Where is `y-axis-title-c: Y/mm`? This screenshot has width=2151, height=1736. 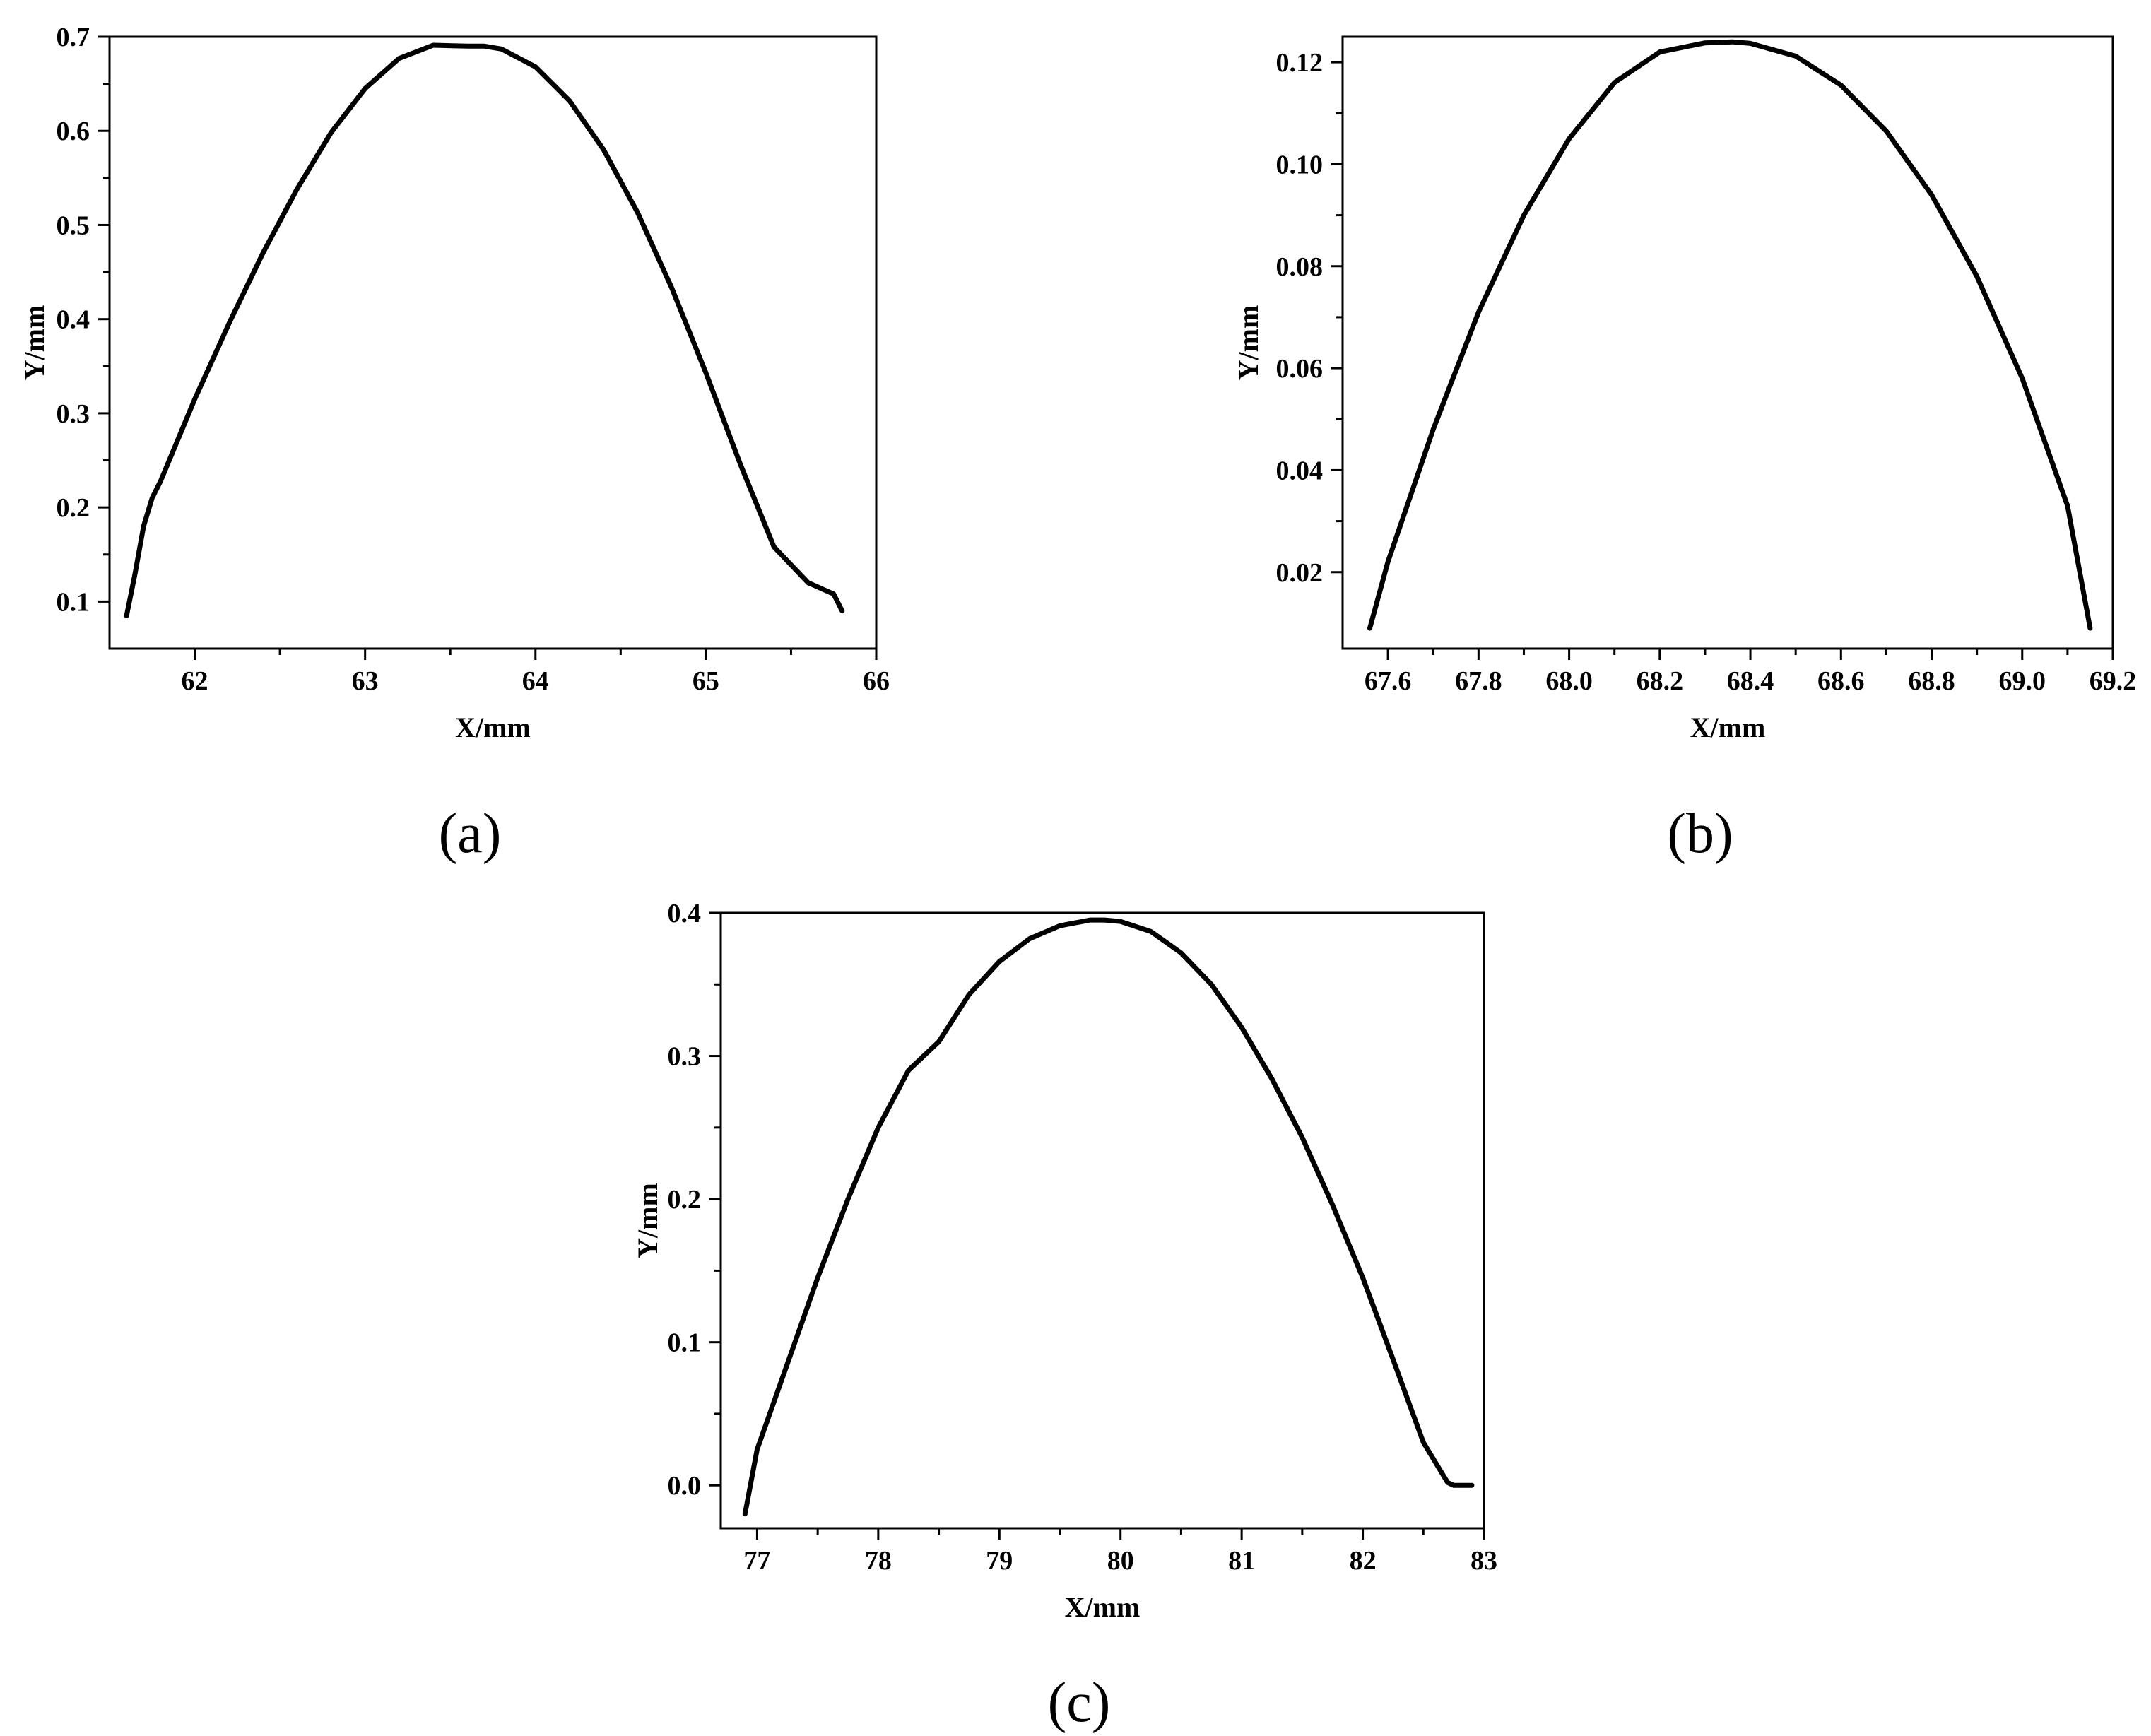
y-axis-title-c: Y/mm is located at coordinates (648, 1220).